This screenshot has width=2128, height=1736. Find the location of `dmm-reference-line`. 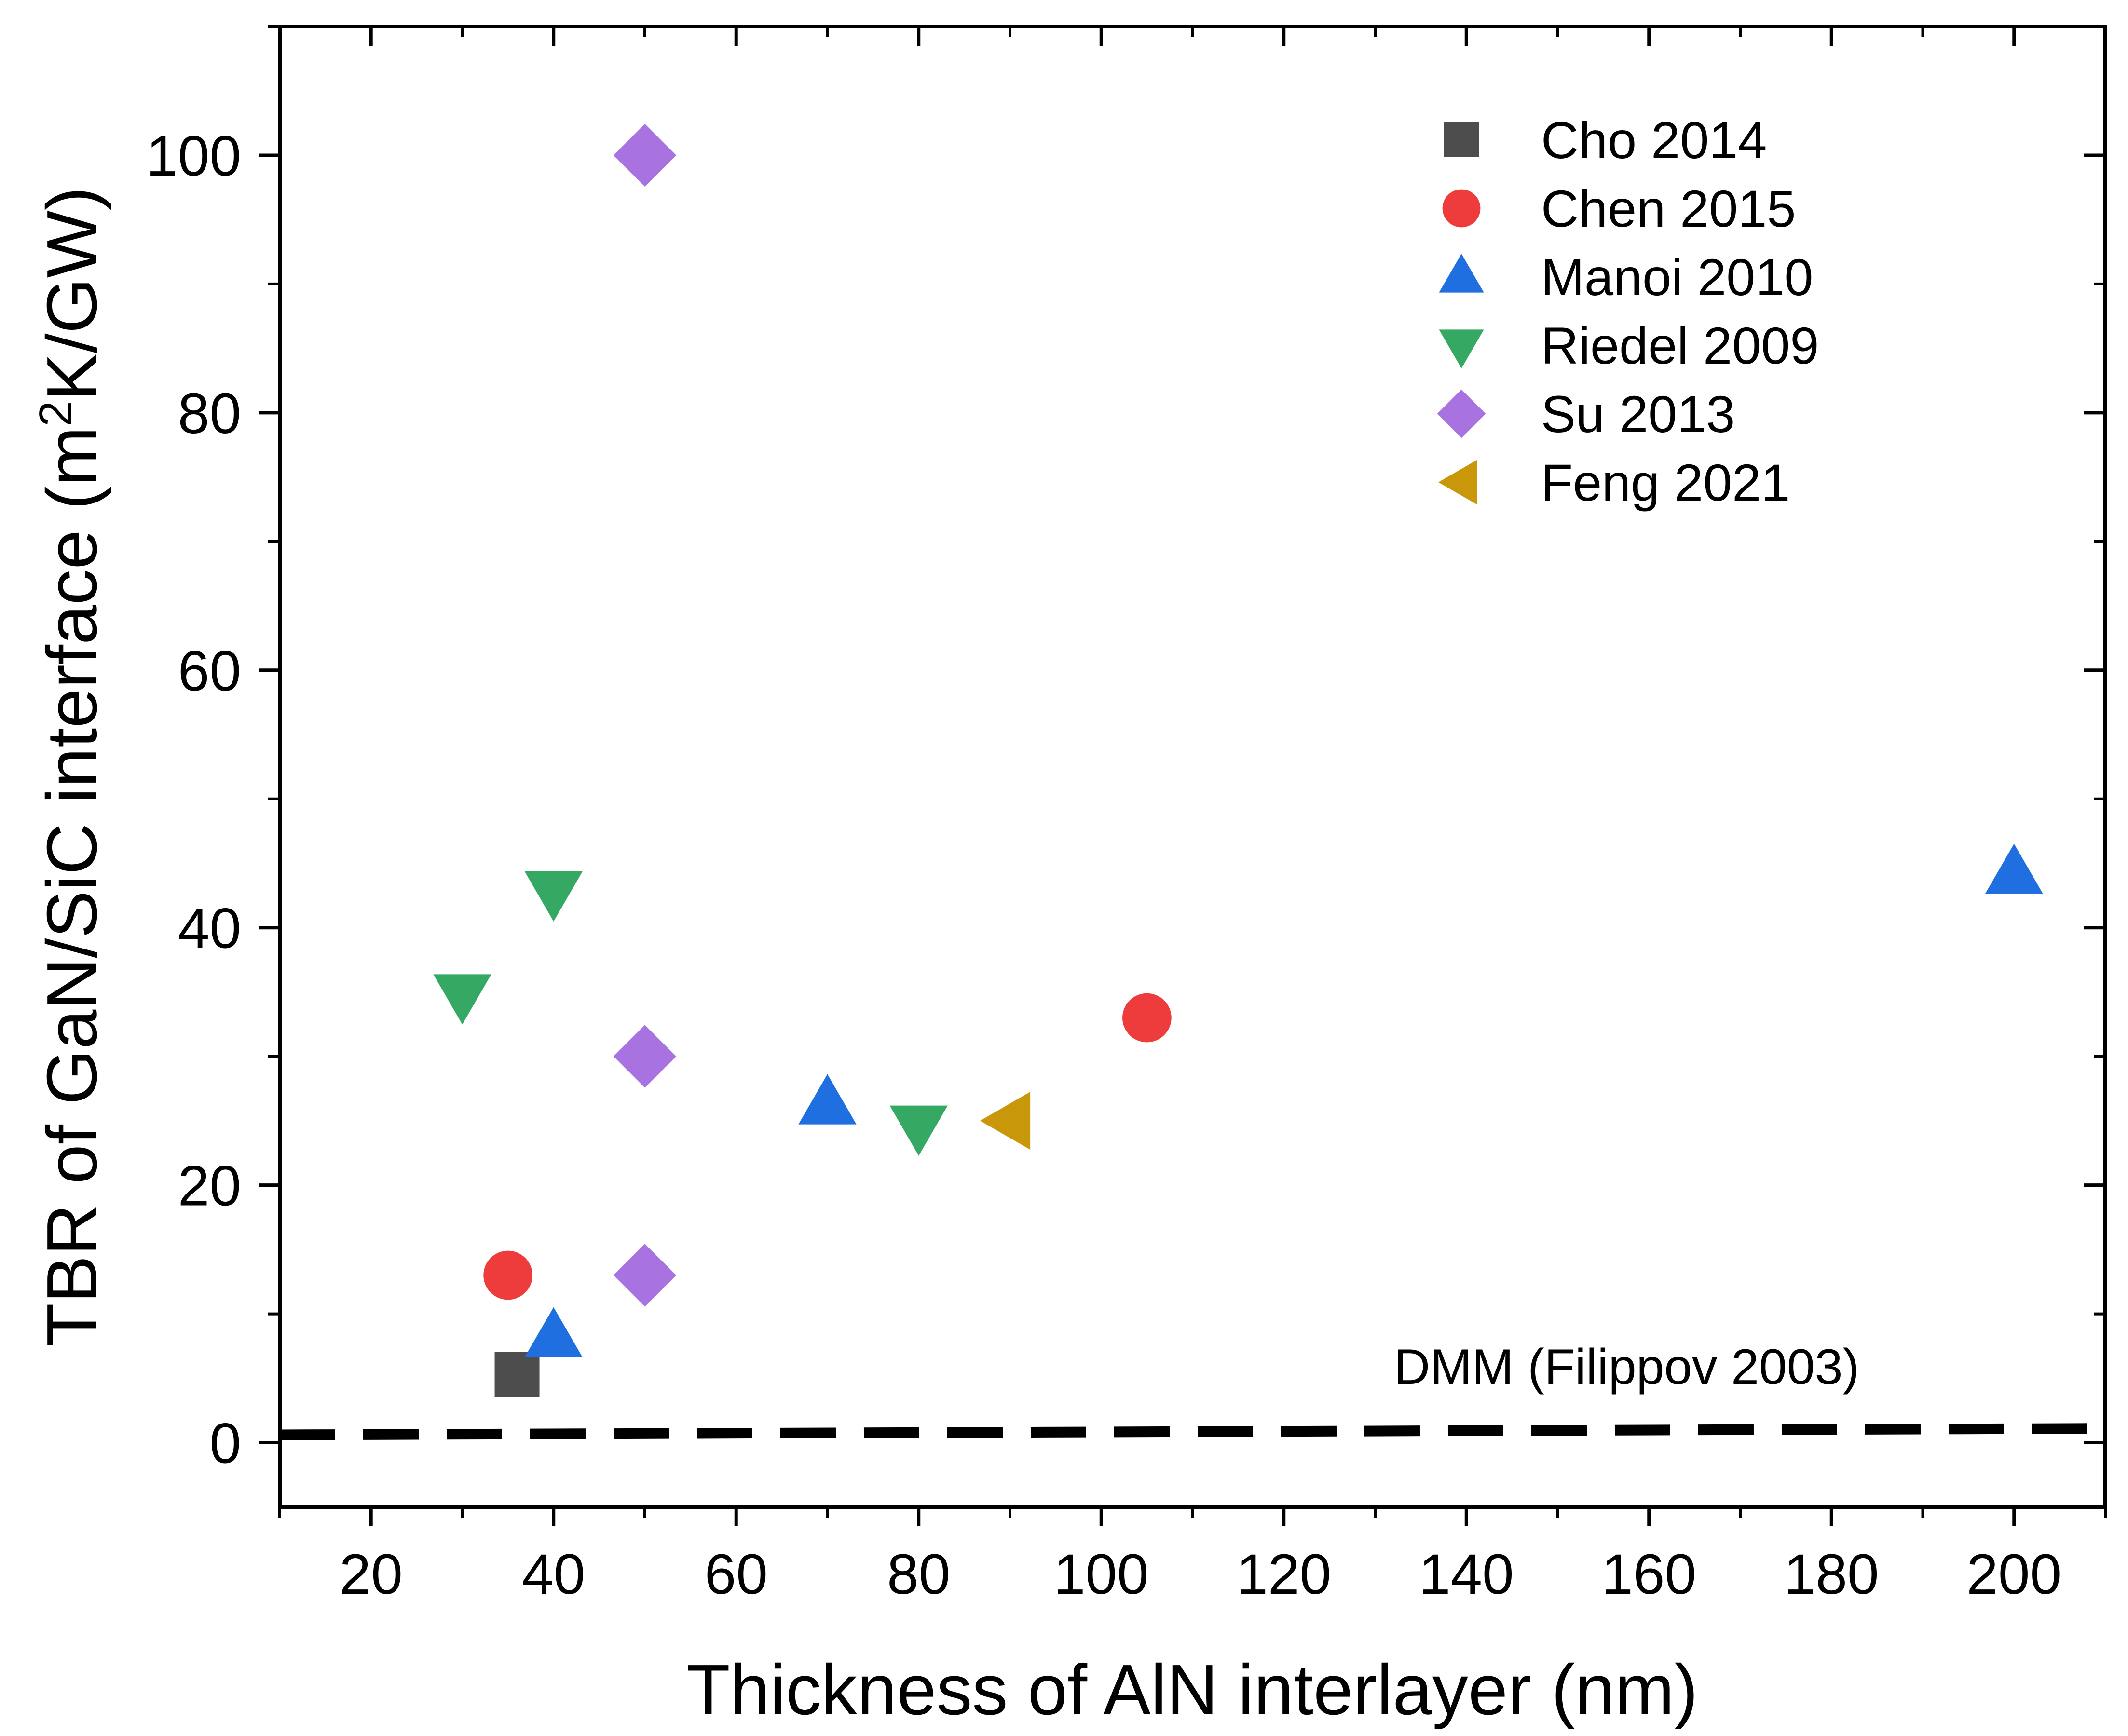

dmm-reference-line is located at coordinates (1192, 1431).